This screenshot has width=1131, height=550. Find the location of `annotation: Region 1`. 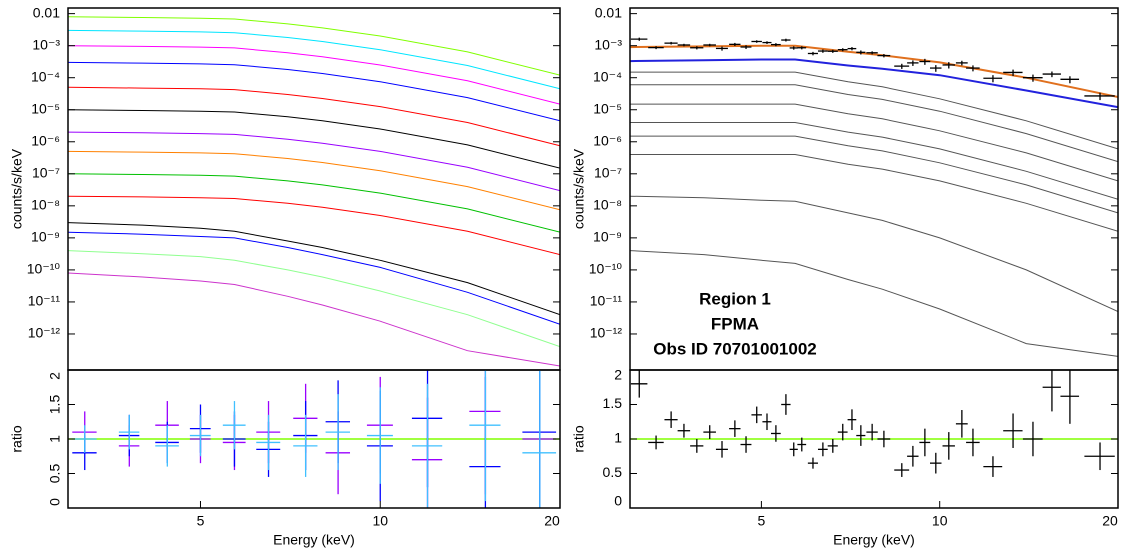

annotation: Region 1 is located at coordinates (735, 298).